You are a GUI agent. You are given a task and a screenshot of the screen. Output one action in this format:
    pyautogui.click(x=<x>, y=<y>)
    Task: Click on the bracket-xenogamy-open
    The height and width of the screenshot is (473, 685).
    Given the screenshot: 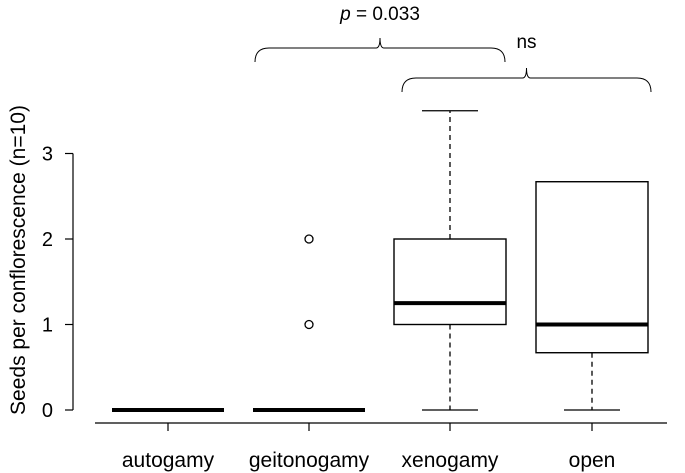 What is the action you would take?
    pyautogui.click(x=526, y=80)
    